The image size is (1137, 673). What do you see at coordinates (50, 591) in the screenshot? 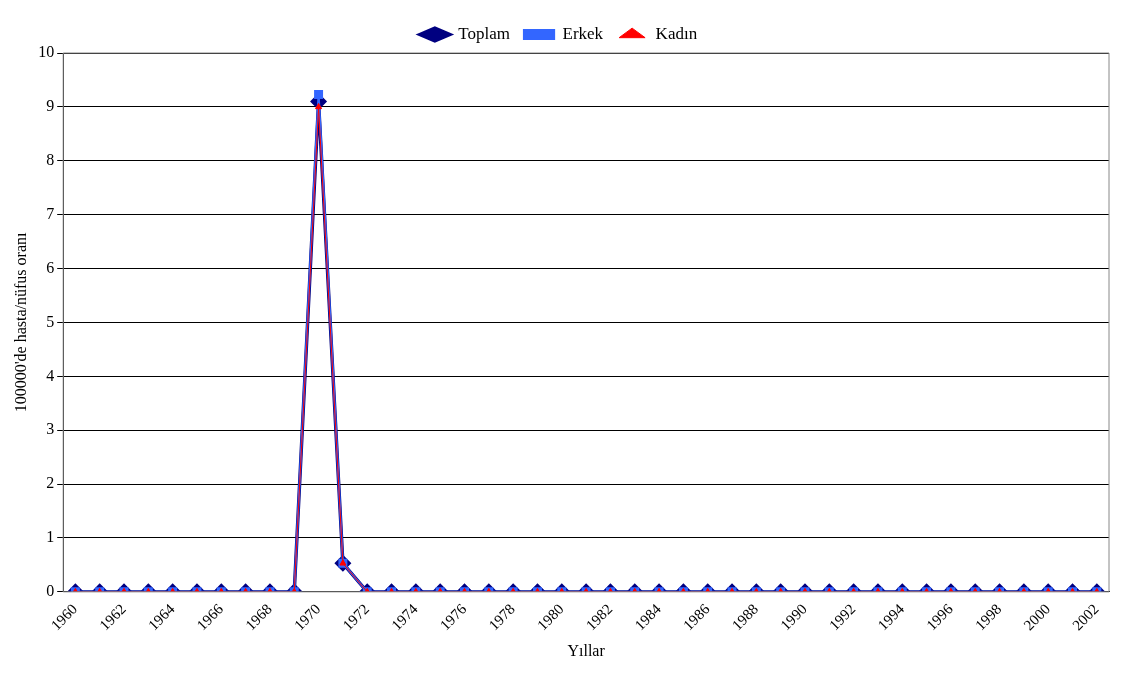
I see `y-tick-label: 0` at bounding box center [50, 591].